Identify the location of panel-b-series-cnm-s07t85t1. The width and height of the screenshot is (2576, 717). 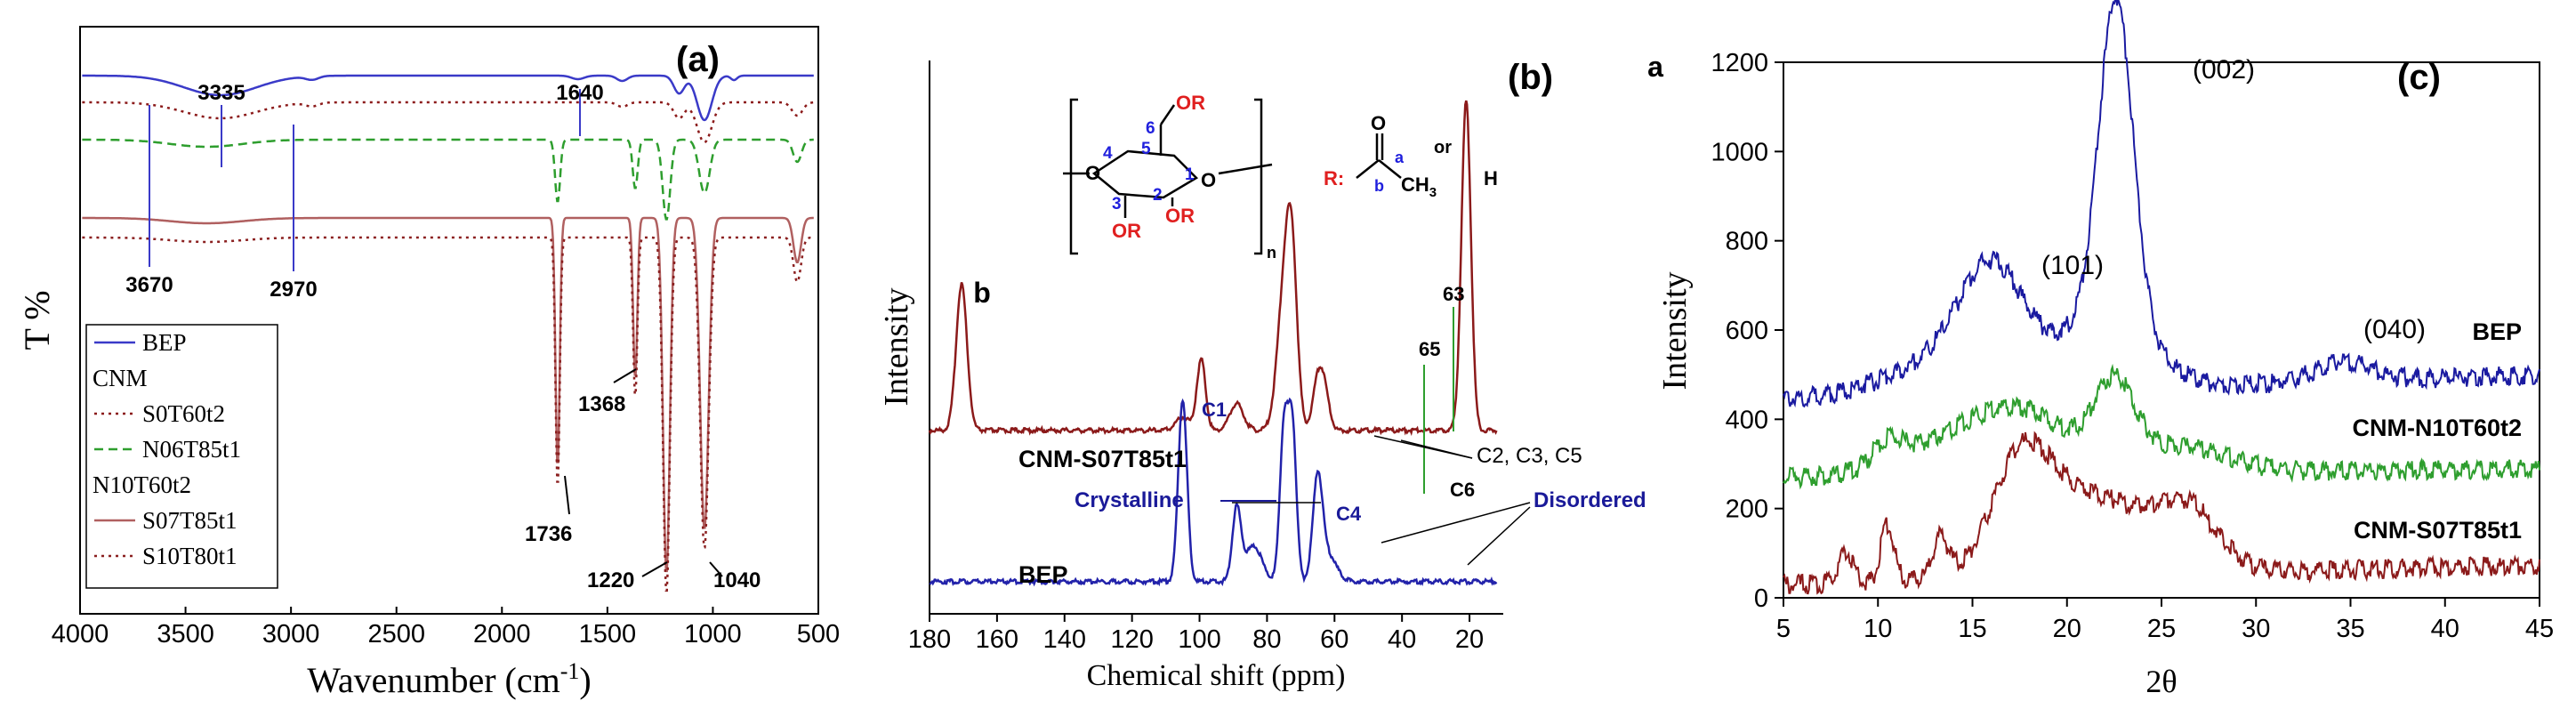
(1213, 268).